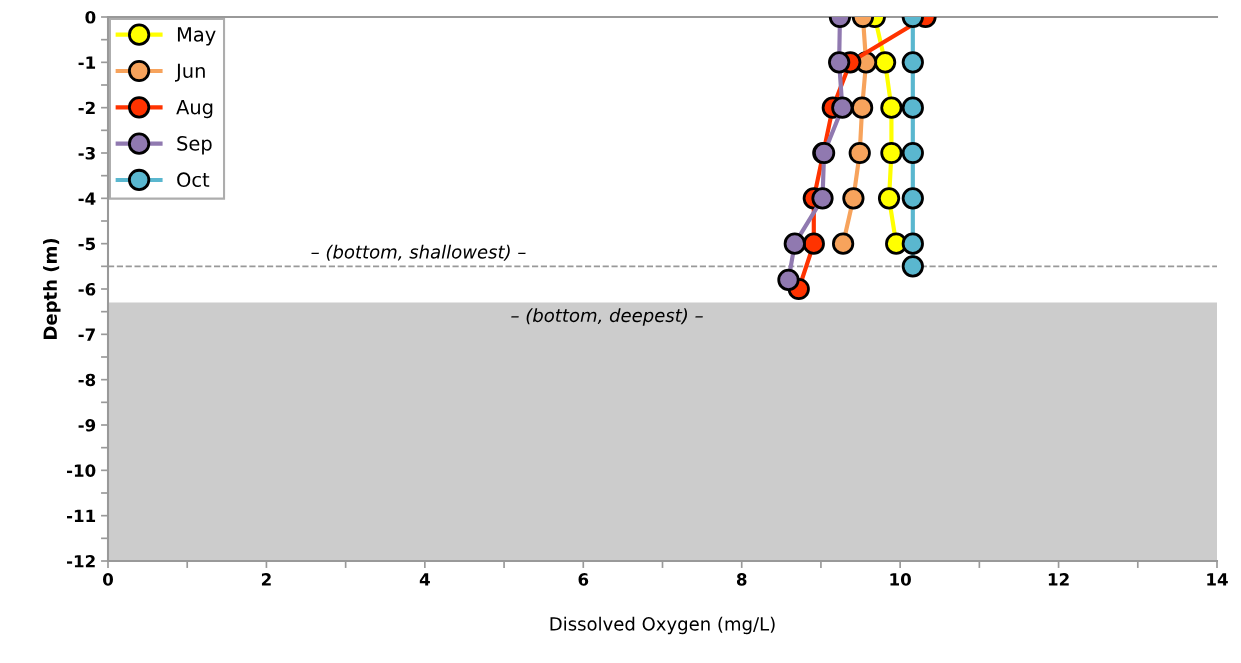 The image size is (1241, 663). Describe the element at coordinates (87, 380) in the screenshot. I see `y-tick-label: -8` at that location.